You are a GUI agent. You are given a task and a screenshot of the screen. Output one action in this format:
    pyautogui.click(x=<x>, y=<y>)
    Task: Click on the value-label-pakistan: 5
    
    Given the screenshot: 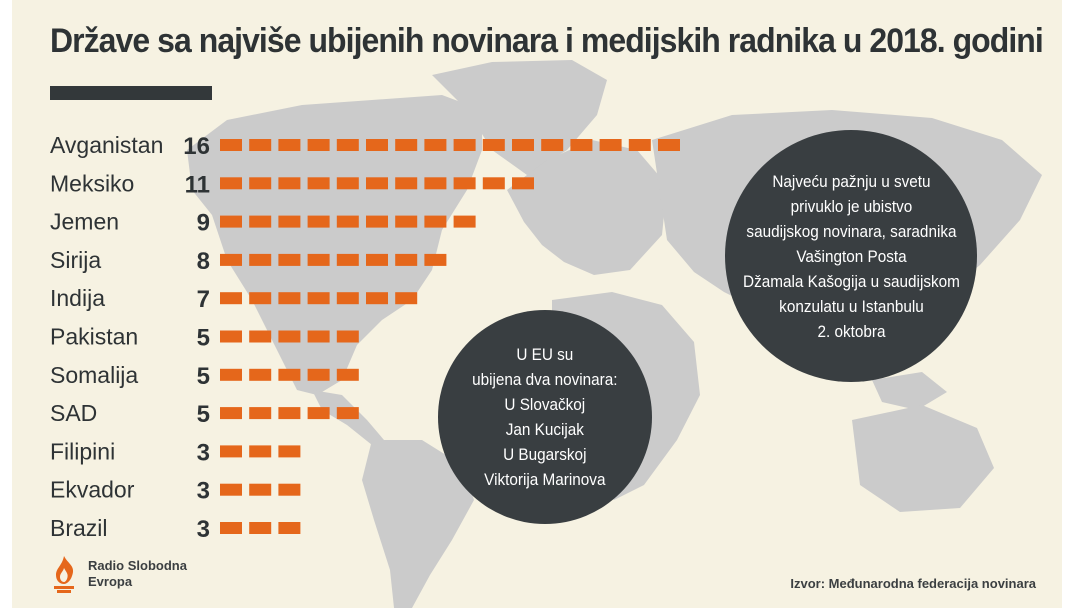 What is the action you would take?
    pyautogui.click(x=203, y=338)
    